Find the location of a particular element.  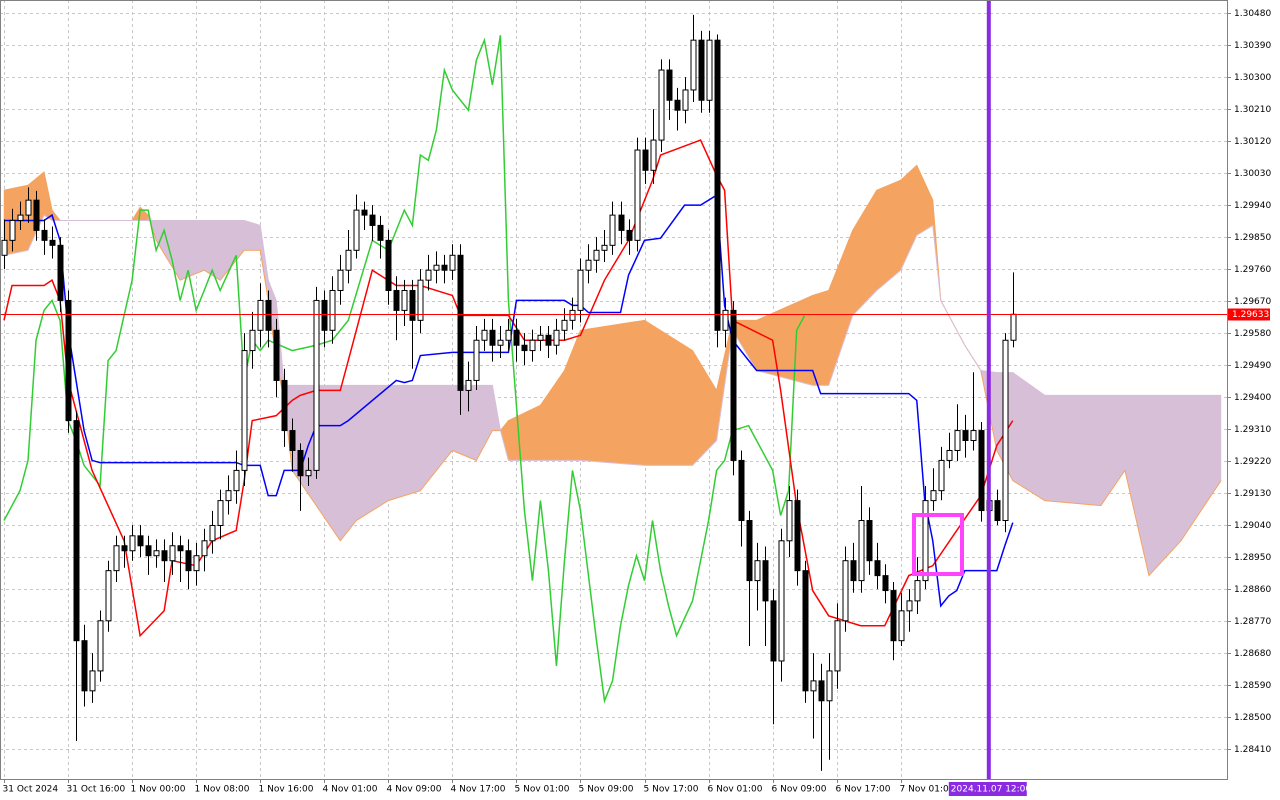

y-tick-label: 1.28680 is located at coordinates (1252, 654).